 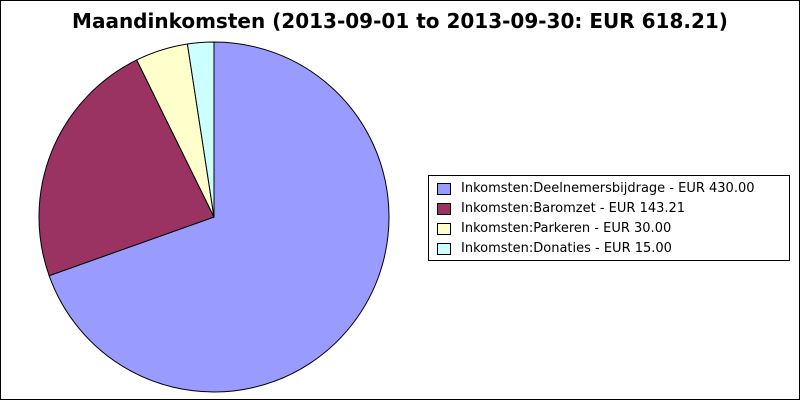 What do you see at coordinates (126, 168) in the screenshot?
I see `slice-baromzet` at bounding box center [126, 168].